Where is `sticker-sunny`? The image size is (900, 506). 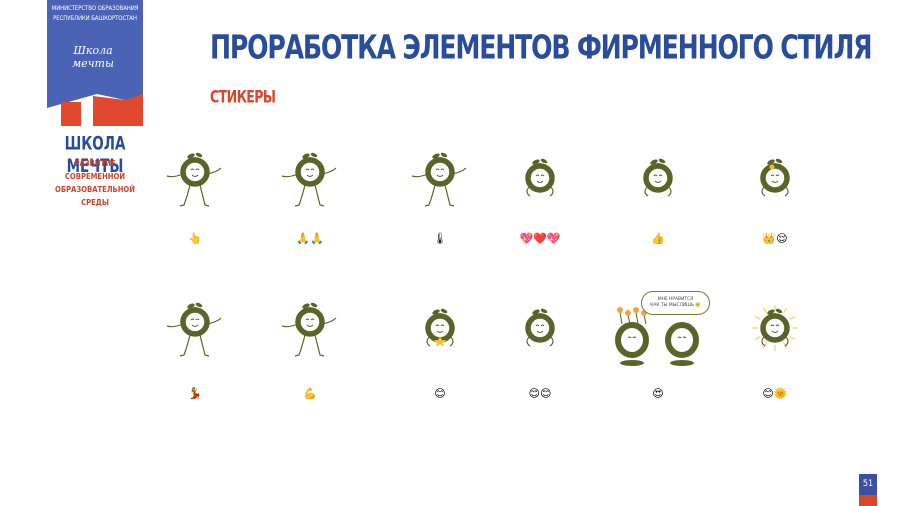 sticker-sunny is located at coordinates (775, 335).